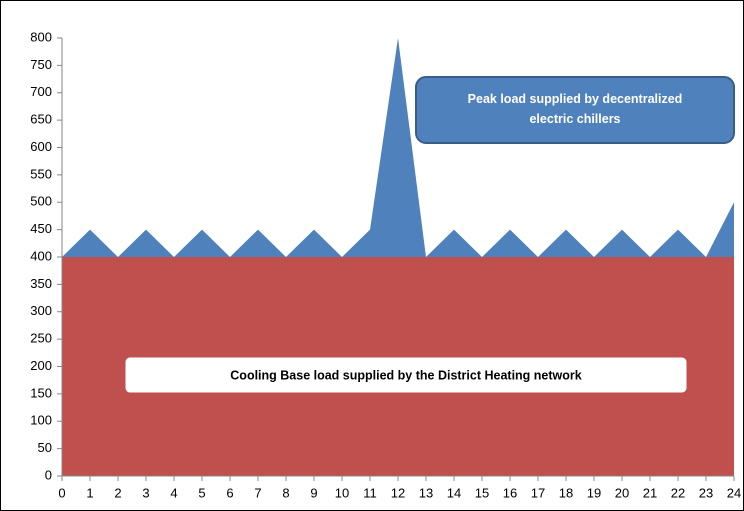 This screenshot has width=744, height=511. What do you see at coordinates (41, 173) in the screenshot?
I see `y-tick-label: 550` at bounding box center [41, 173].